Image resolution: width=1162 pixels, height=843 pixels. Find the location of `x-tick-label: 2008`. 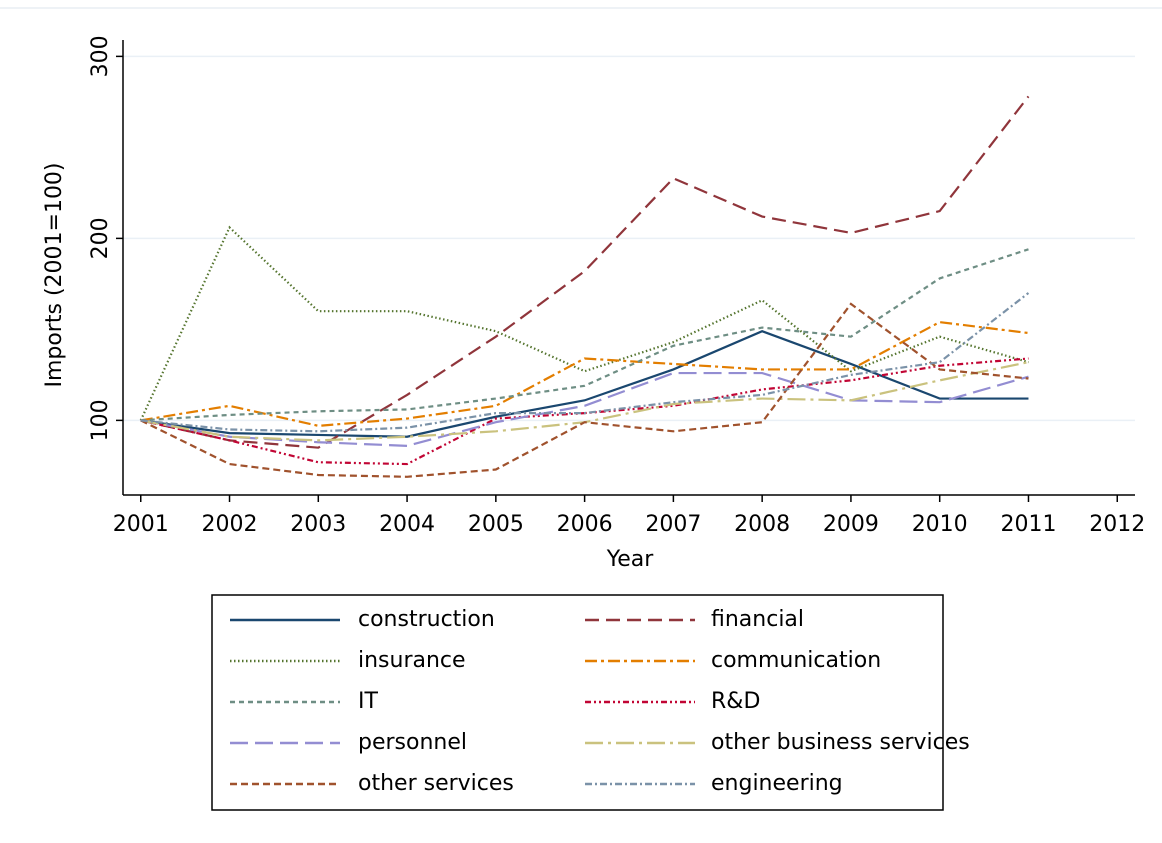

x-tick-label: 2008 is located at coordinates (762, 524).